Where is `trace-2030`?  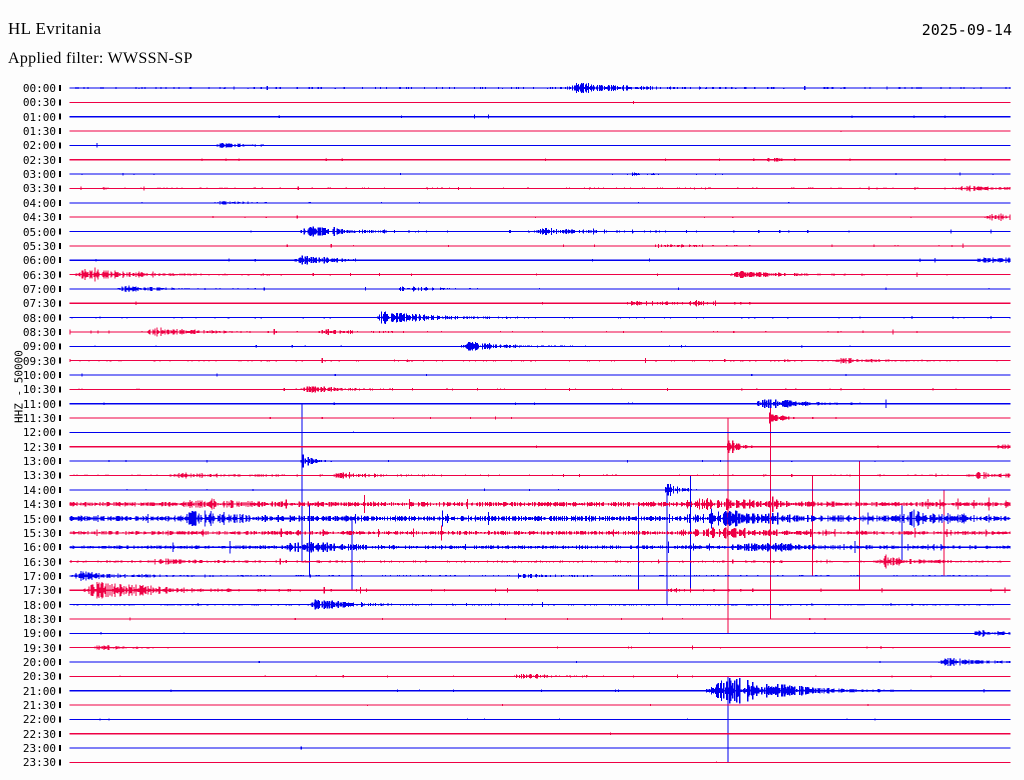 trace-2030 is located at coordinates (540, 676).